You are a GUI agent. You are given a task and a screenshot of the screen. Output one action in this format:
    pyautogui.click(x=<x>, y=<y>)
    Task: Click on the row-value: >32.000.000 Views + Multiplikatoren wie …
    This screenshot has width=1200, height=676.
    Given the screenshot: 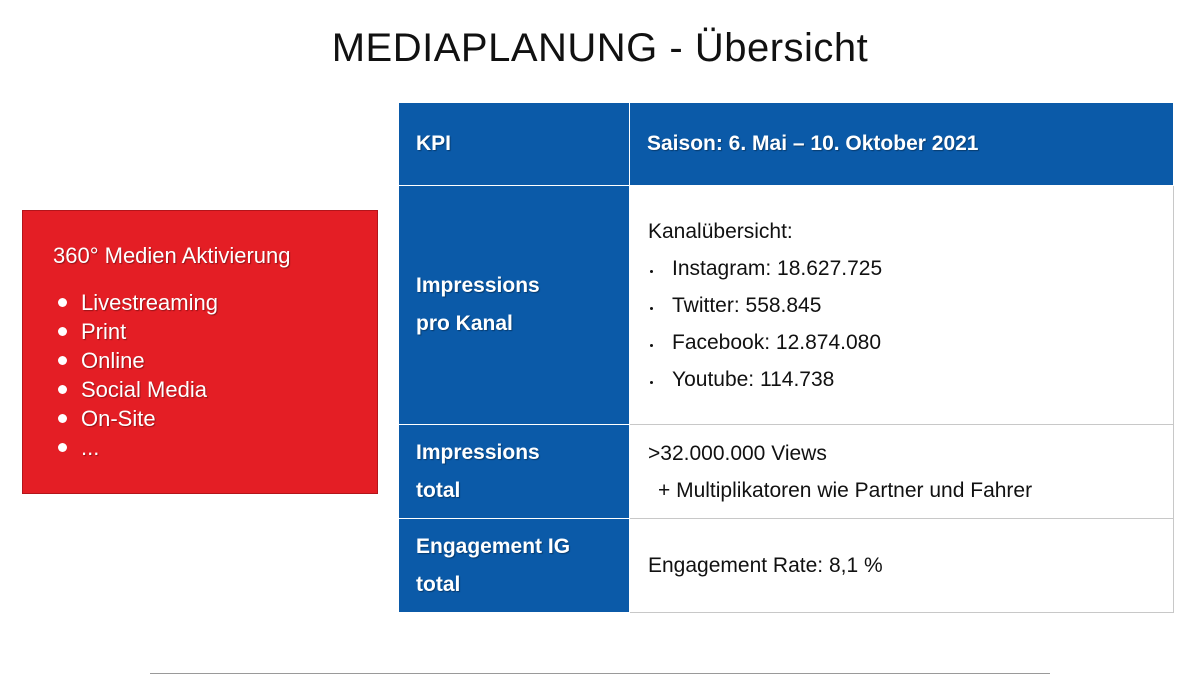 What is the action you would take?
    pyautogui.click(x=901, y=471)
    